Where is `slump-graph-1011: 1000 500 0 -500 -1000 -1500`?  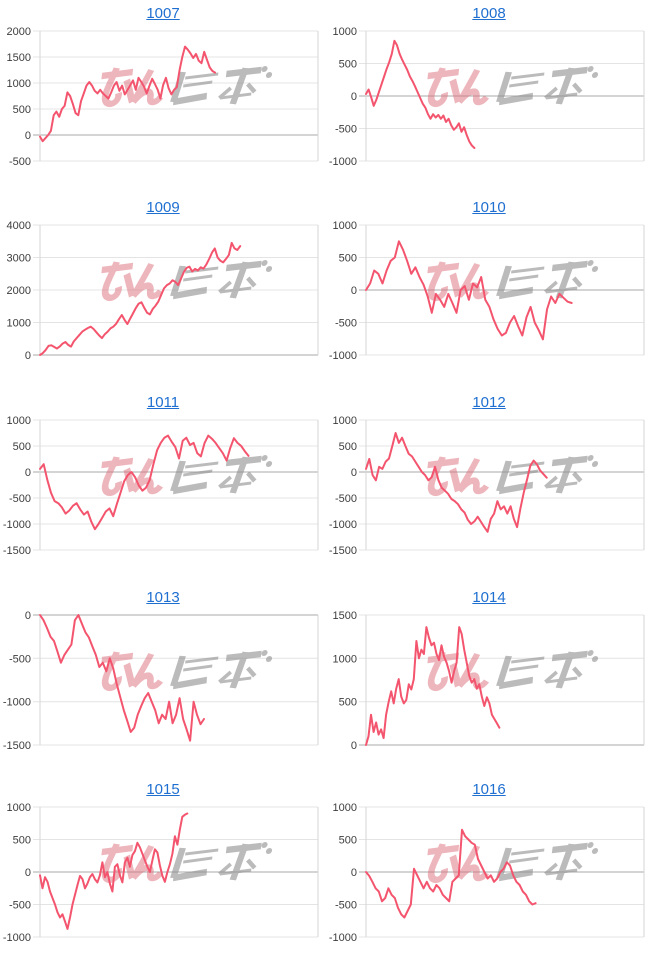
slump-graph-1011: 1000 500 0 -500 -1000 -1500 is located at coordinates (161, 486).